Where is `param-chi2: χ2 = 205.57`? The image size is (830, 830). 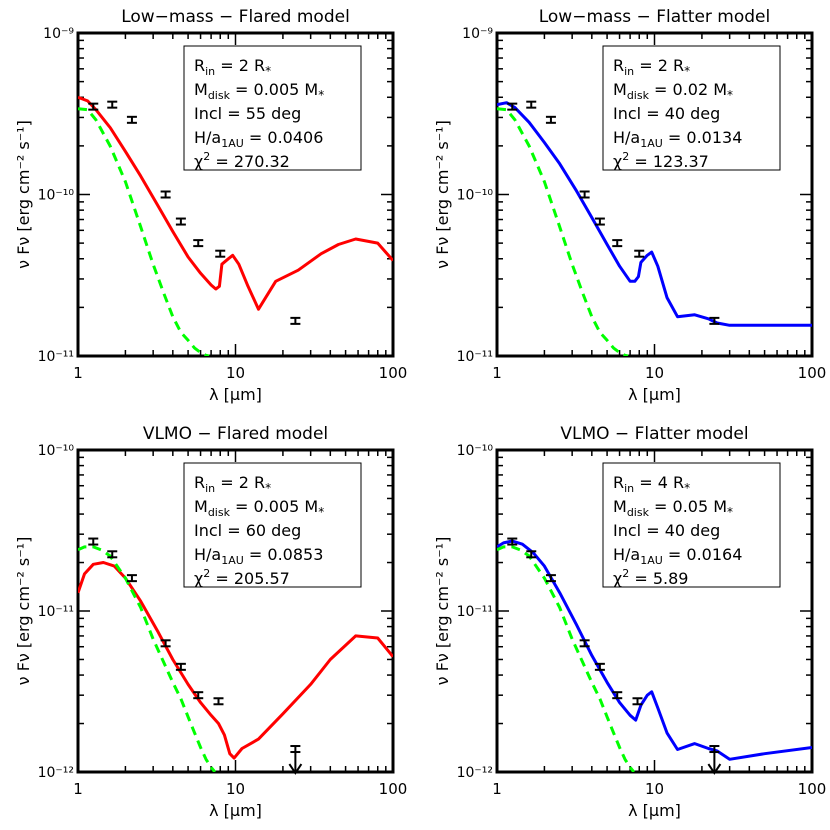
param-chi2: χ2 = 205.57 is located at coordinates (242, 577).